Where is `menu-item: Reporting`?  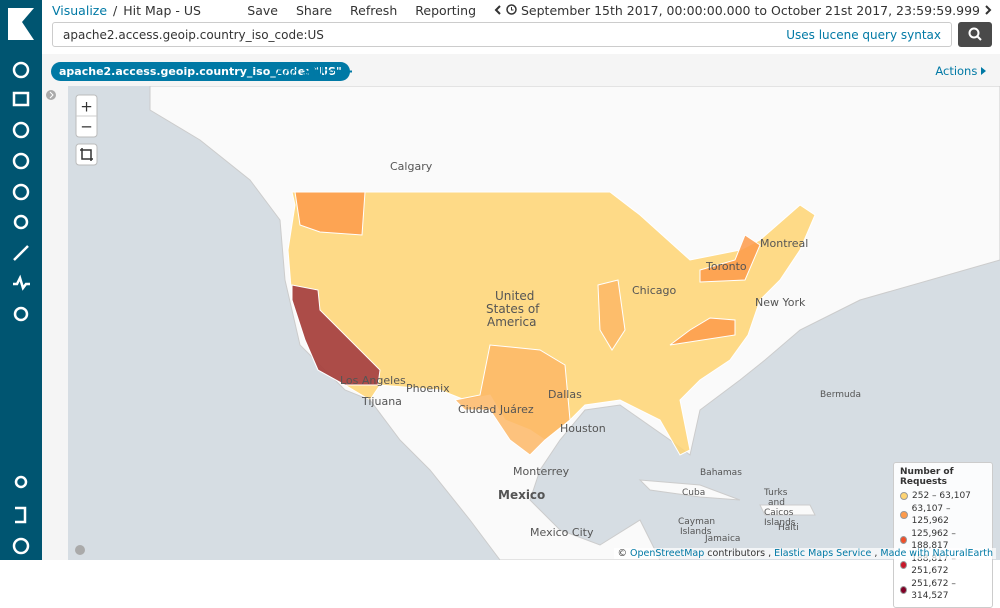
menu-item: Reporting is located at coordinates (446, 10).